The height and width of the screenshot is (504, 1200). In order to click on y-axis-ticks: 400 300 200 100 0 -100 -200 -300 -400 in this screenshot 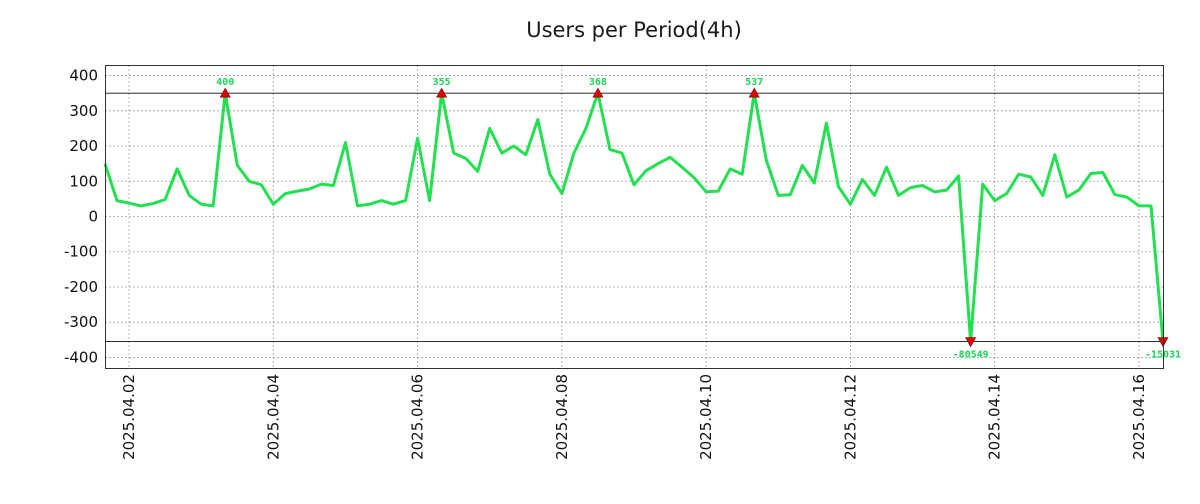, I will do `click(81, 217)`.